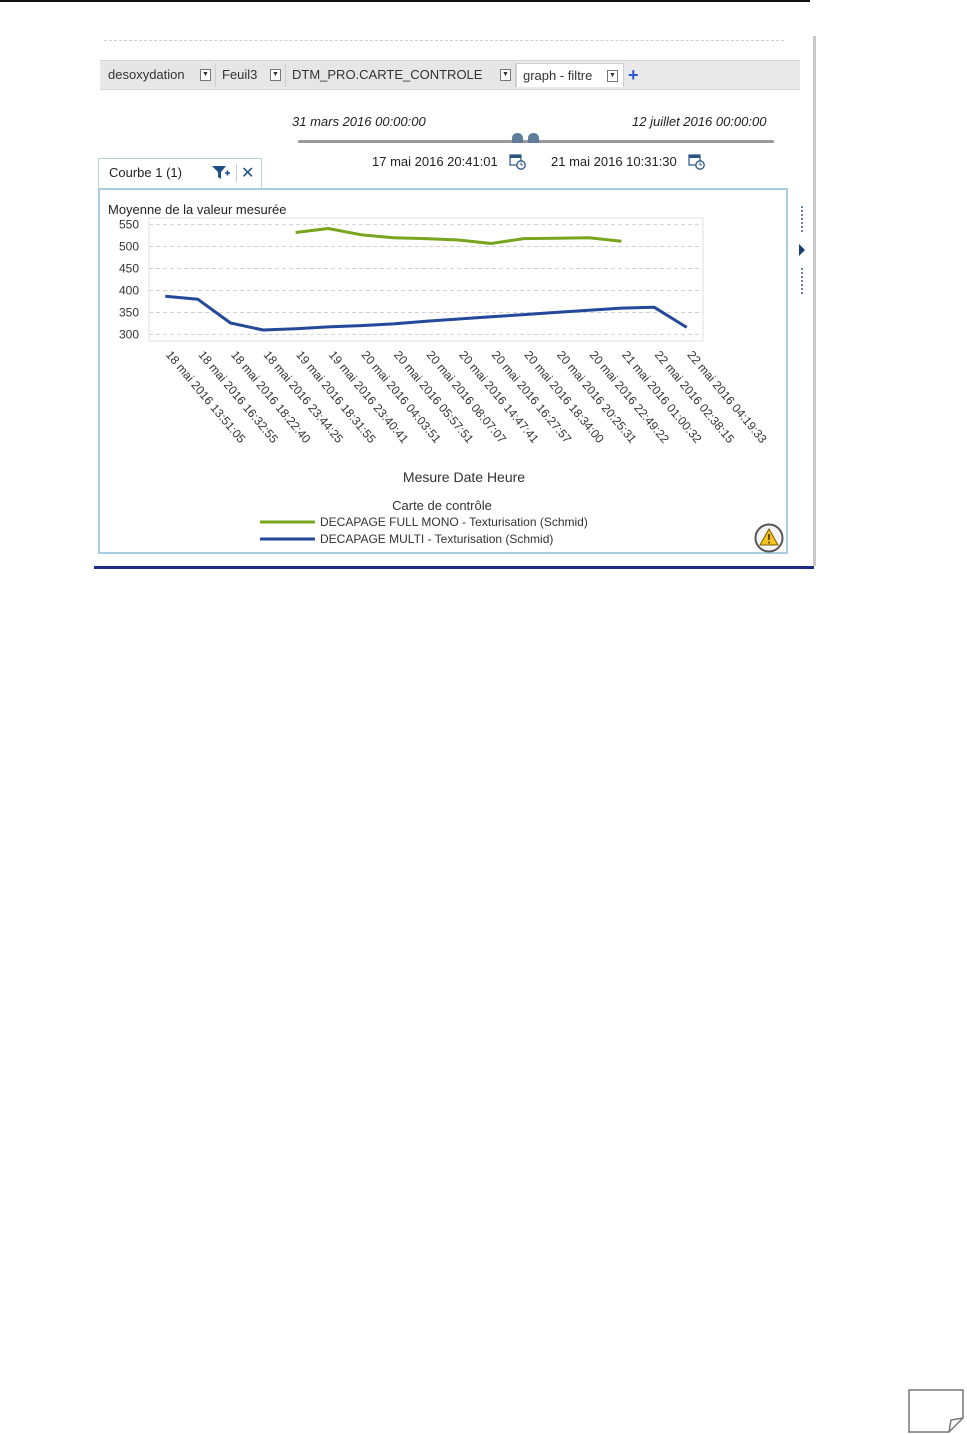 This screenshot has width=967, height=1434. What do you see at coordinates (614, 161) in the screenshot?
I see `selected-end-date: 21 mai 2016 10:31:30` at bounding box center [614, 161].